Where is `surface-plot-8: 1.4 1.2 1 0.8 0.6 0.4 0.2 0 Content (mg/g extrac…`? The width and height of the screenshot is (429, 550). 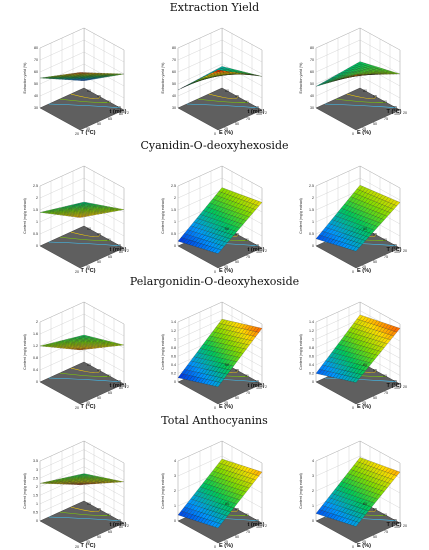
surface-plot-8: 1.4 1.2 1 0.8 0.6 0.4 0.2 0 Content (mg/g extrac… is located at coordinates (214, 355).